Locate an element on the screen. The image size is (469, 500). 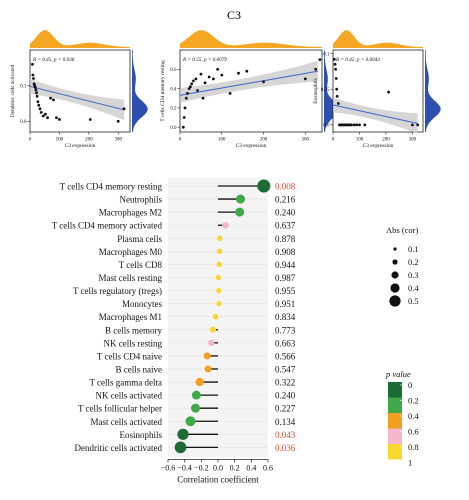
lollipop-row: T cells regulatory (tregs) 0.955 is located at coordinates (184, 291).